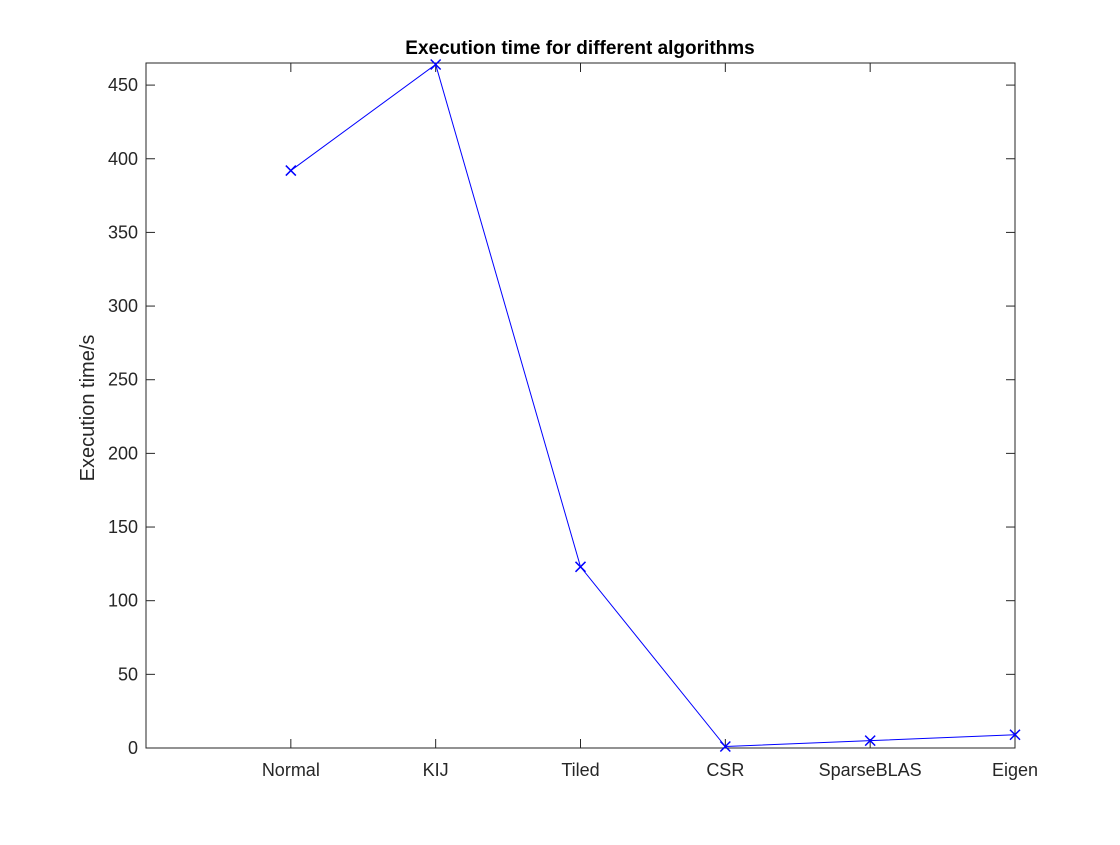 Image resolution: width=1120 pixels, height=845 pixels. I want to click on y-tick-label: 150, so click(123, 527).